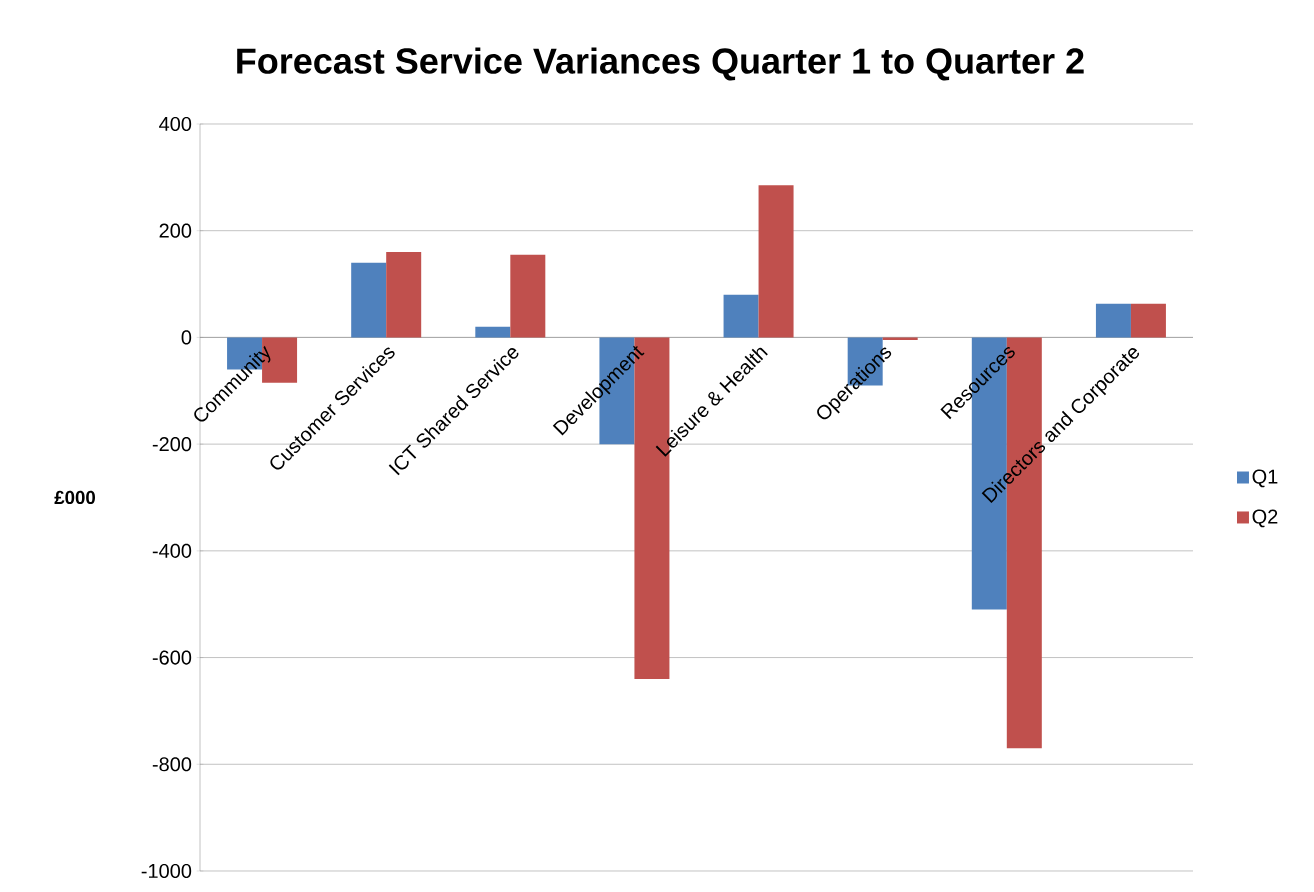 This screenshot has width=1314, height=892. I want to click on y-tick-label: -600, so click(172, 657).